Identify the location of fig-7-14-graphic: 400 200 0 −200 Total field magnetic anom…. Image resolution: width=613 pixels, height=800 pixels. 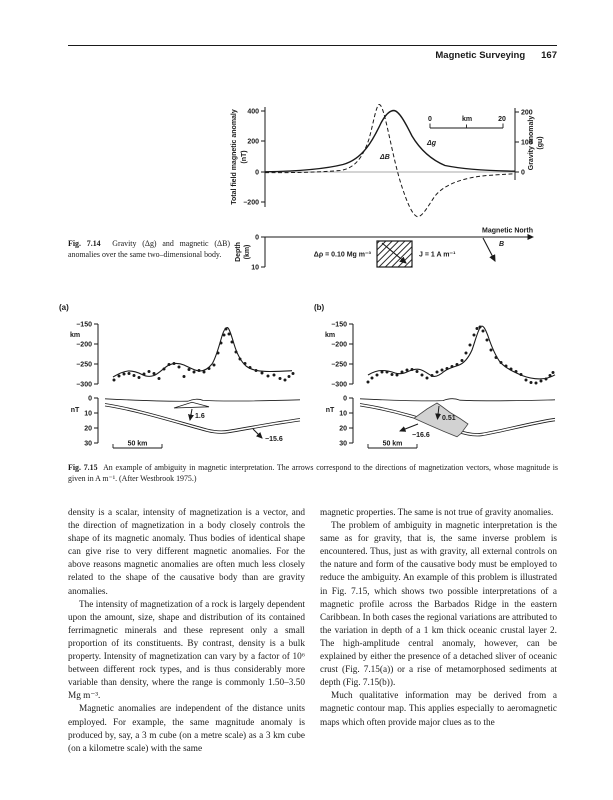
(387, 188).